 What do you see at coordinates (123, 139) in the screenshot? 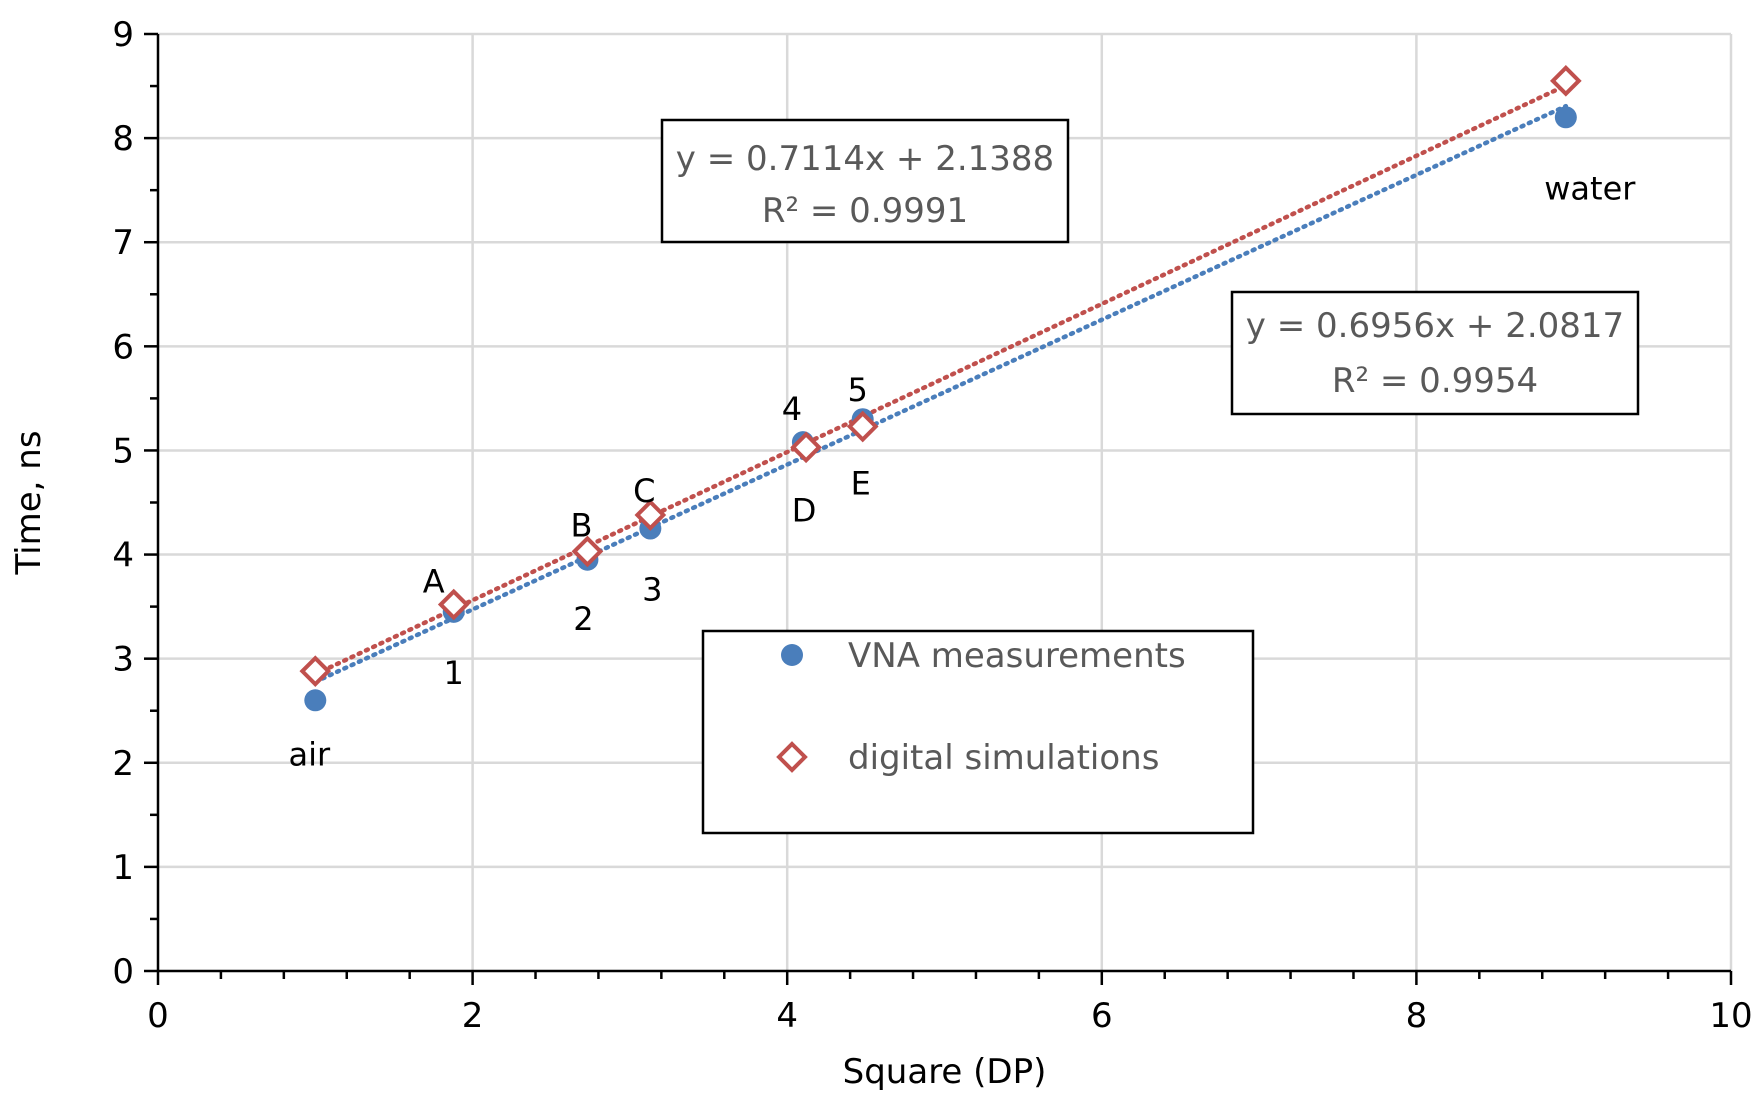
I see `y-tick-label-8: 8` at bounding box center [123, 139].